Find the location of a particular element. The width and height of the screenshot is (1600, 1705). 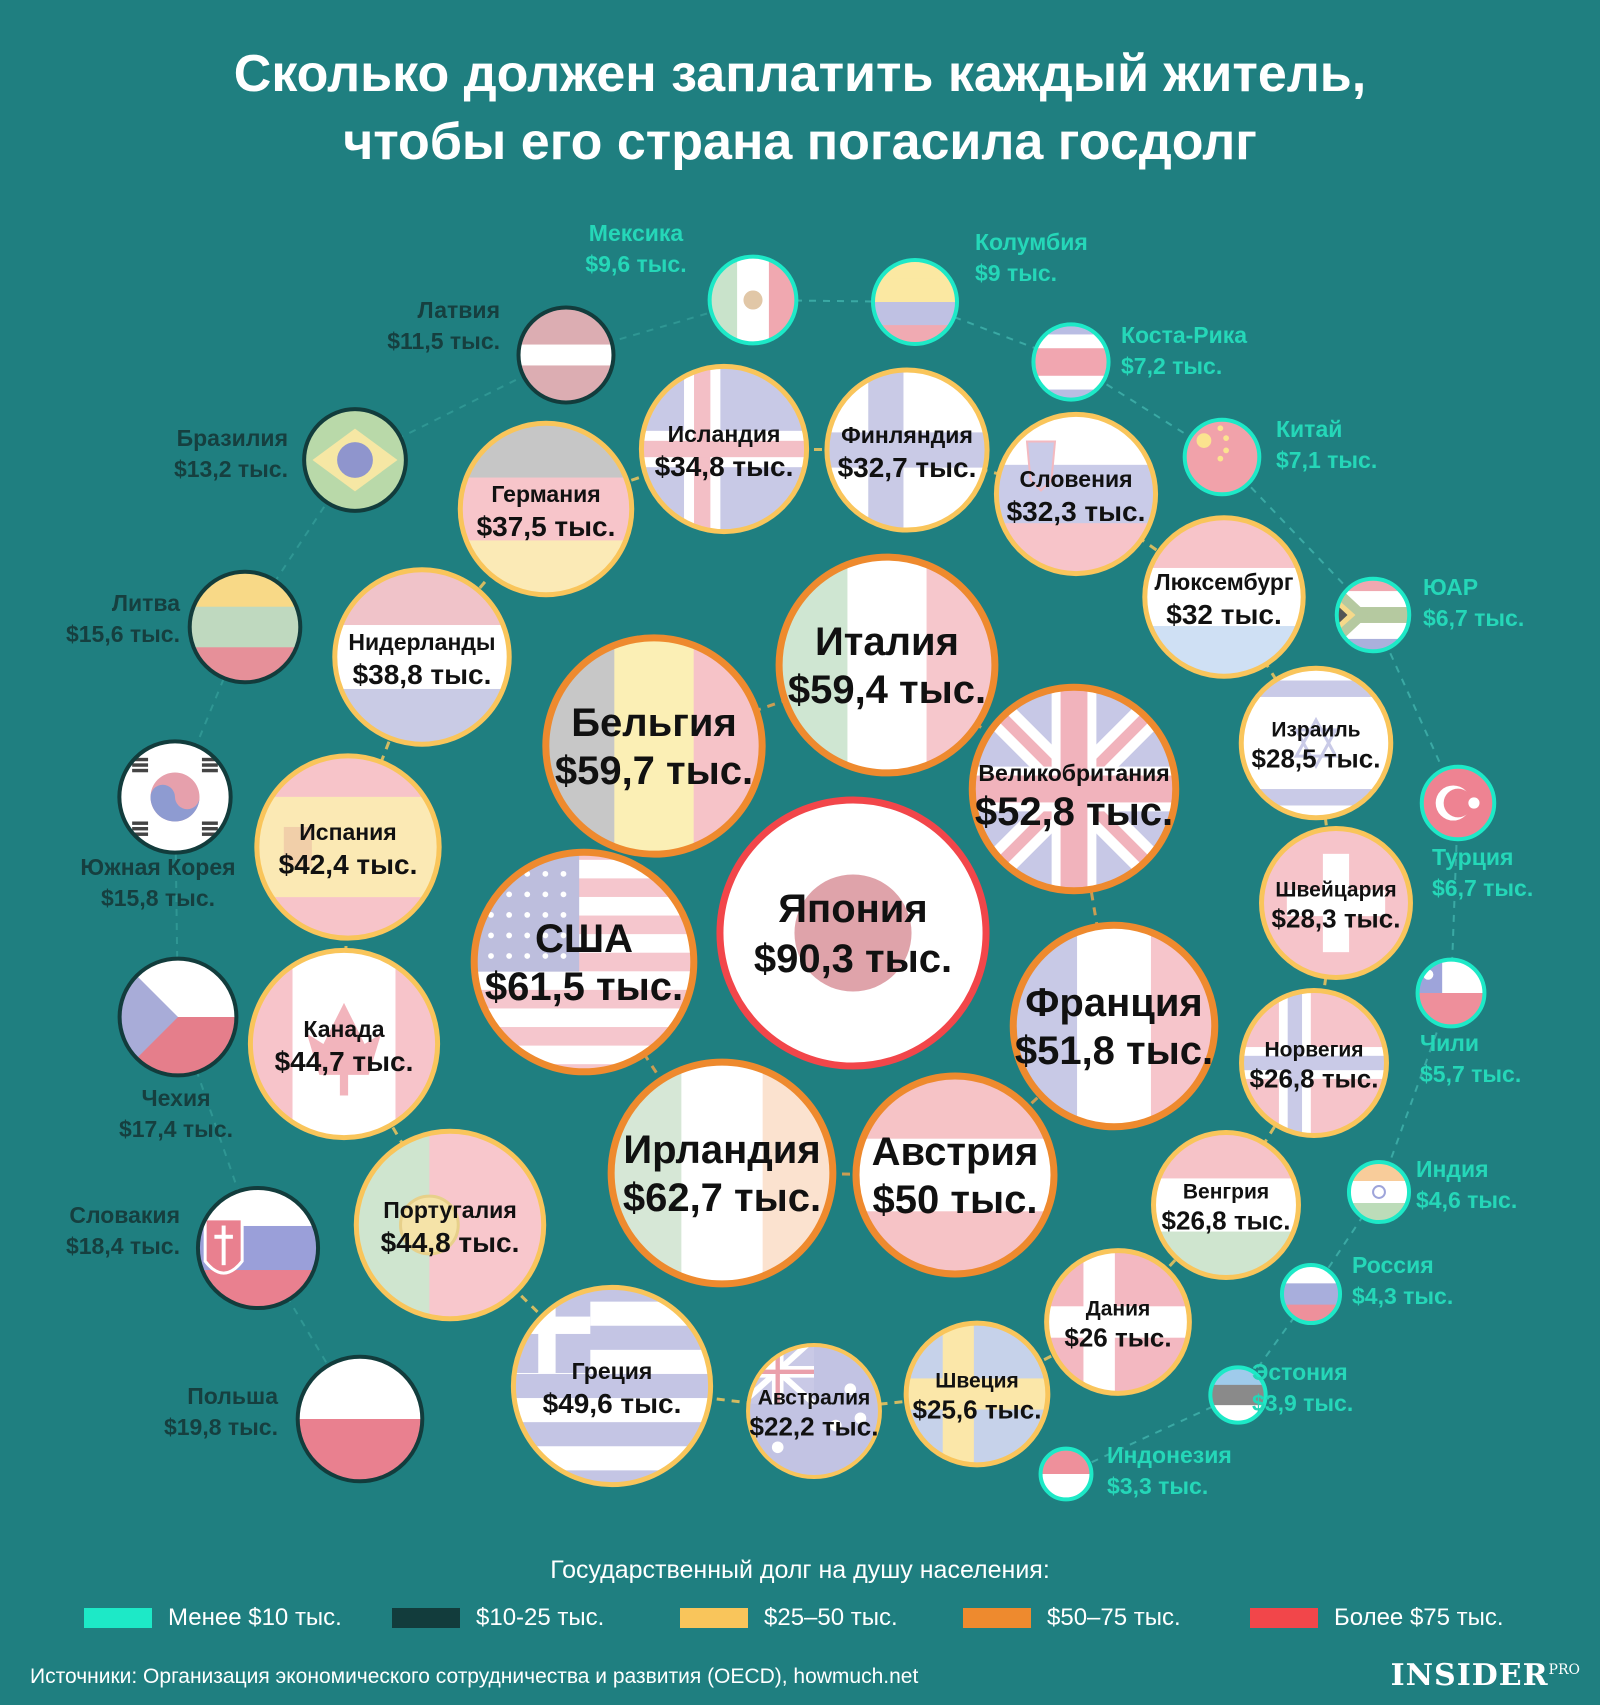

value-label-венгрия: $26,8 тыс. is located at coordinates (1226, 1221).